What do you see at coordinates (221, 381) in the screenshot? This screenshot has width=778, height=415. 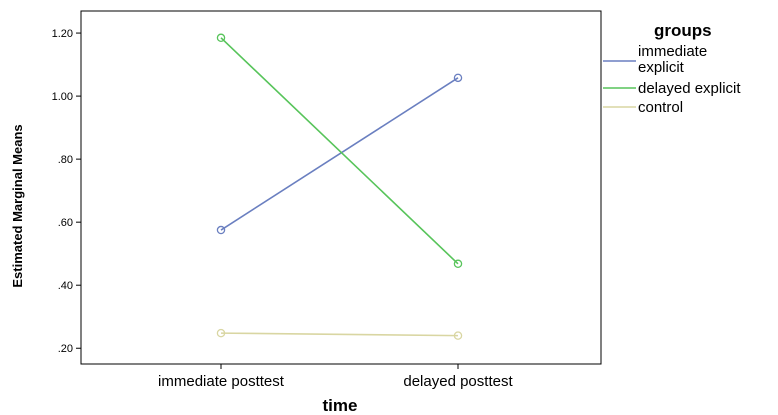 I see `x-tick-label: immediate posttest` at bounding box center [221, 381].